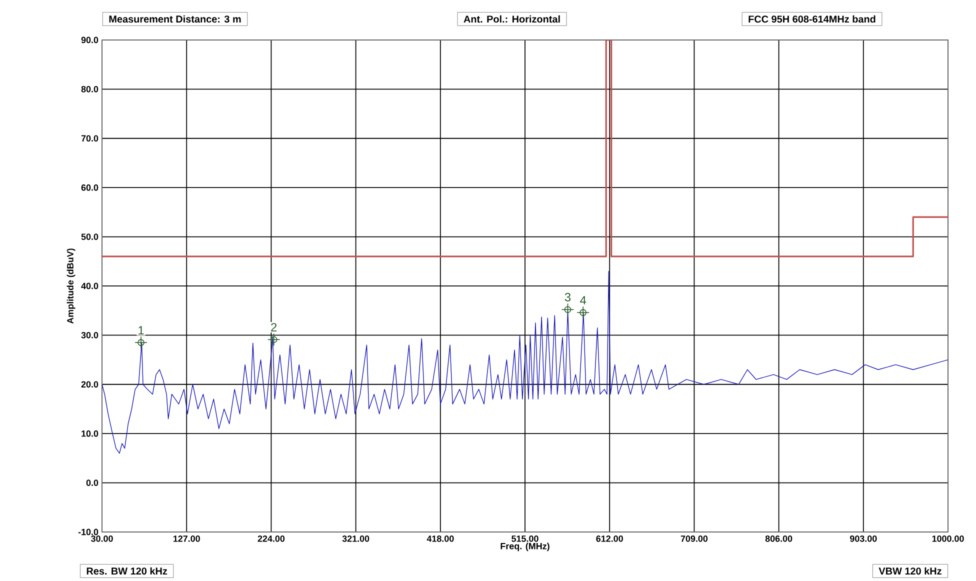 This screenshot has height=581, width=976. What do you see at coordinates (89, 187) in the screenshot?
I see `y-tick-label: 60.0` at bounding box center [89, 187].